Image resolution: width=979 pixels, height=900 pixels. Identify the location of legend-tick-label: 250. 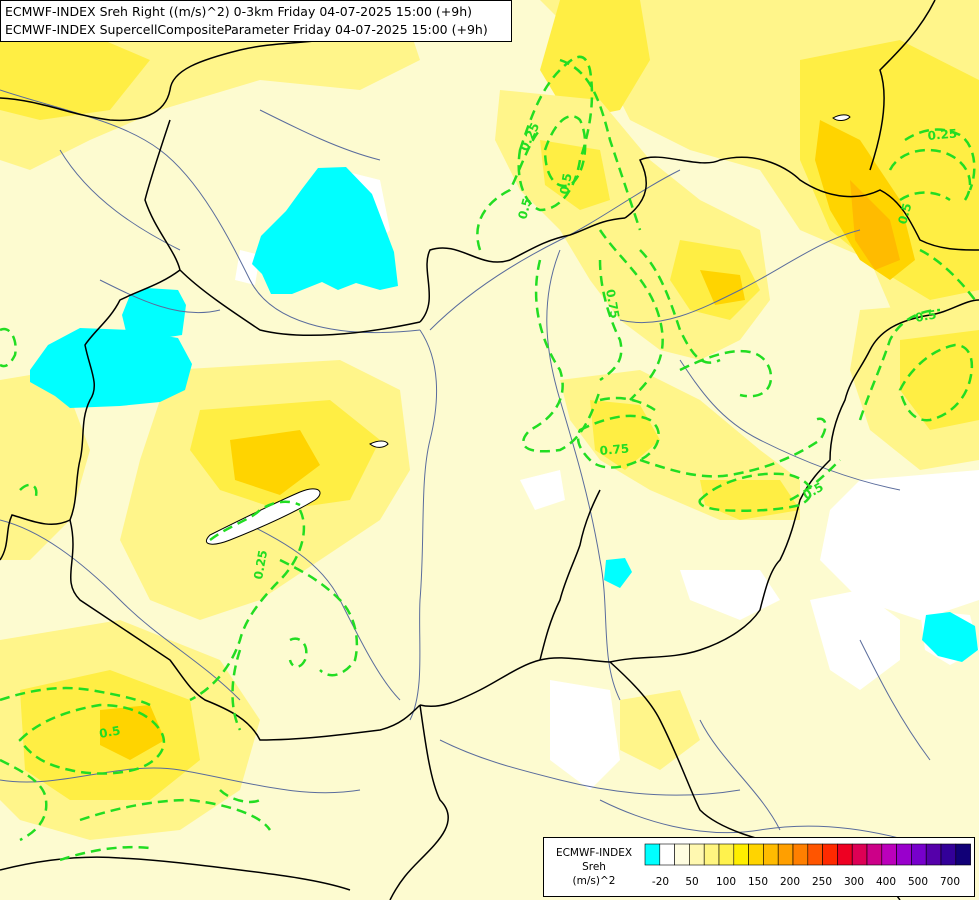
(822, 882).